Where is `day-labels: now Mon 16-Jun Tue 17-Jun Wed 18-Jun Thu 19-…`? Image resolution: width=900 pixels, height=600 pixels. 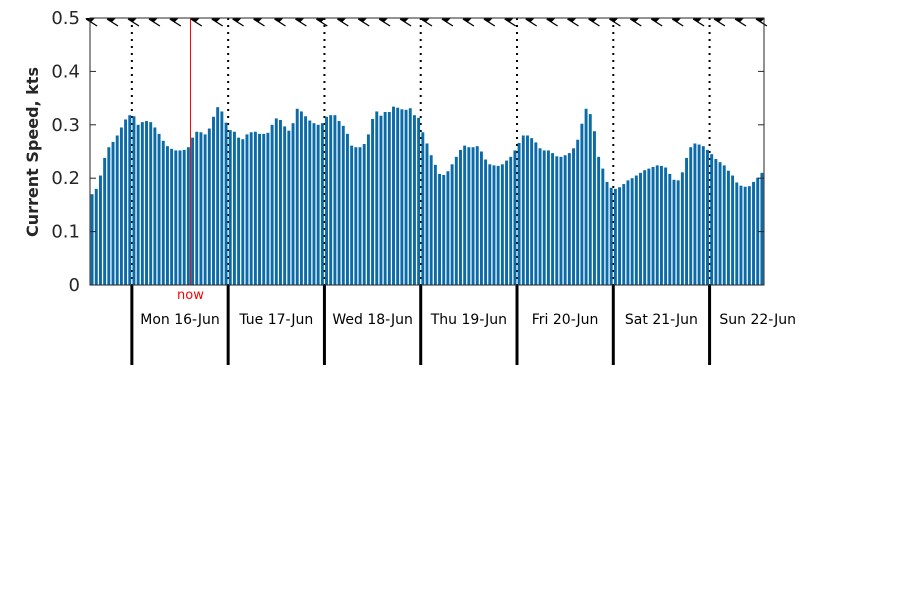 day-labels: now Mon 16-Jun Tue 17-Jun Wed 18-Jun Thu 19-… is located at coordinates (468, 308).